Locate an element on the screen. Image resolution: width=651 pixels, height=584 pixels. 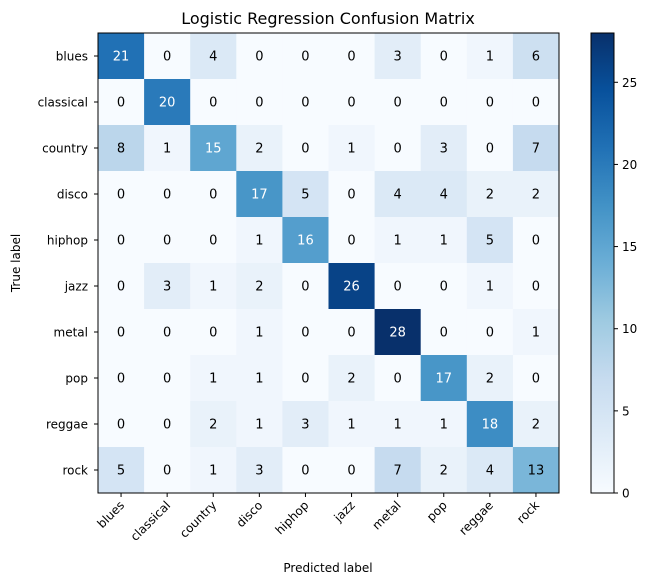
cell-value-label: 8 is located at coordinates (121, 149).